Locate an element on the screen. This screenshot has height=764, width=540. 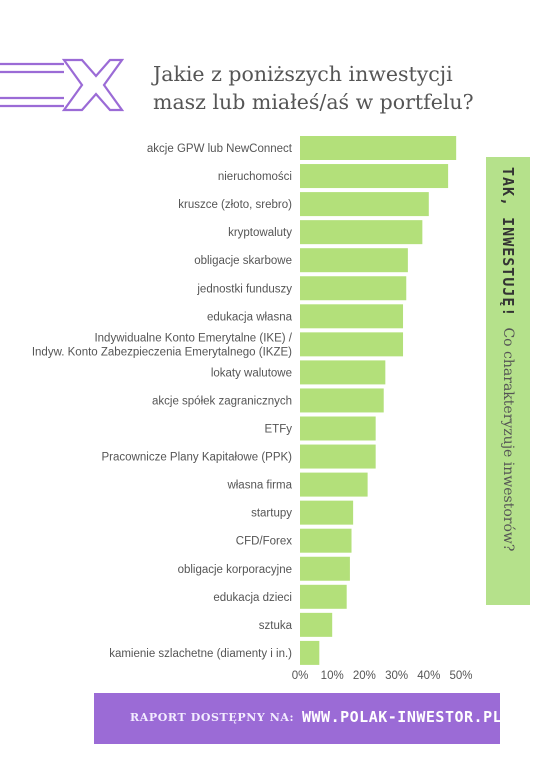
category-label: edukacja własna is located at coordinates (250, 317).